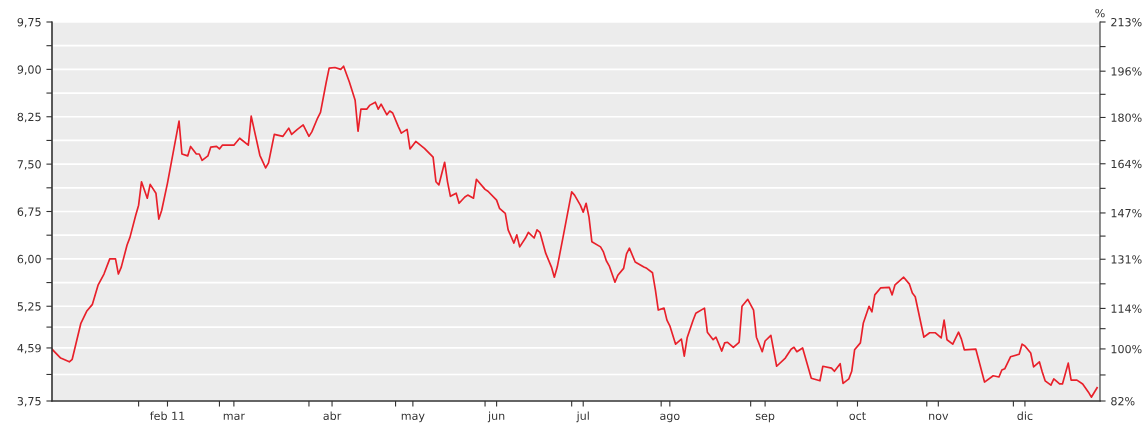  What do you see at coordinates (29, 348) in the screenshot?
I see `y-tick-label: 4,59` at bounding box center [29, 348].